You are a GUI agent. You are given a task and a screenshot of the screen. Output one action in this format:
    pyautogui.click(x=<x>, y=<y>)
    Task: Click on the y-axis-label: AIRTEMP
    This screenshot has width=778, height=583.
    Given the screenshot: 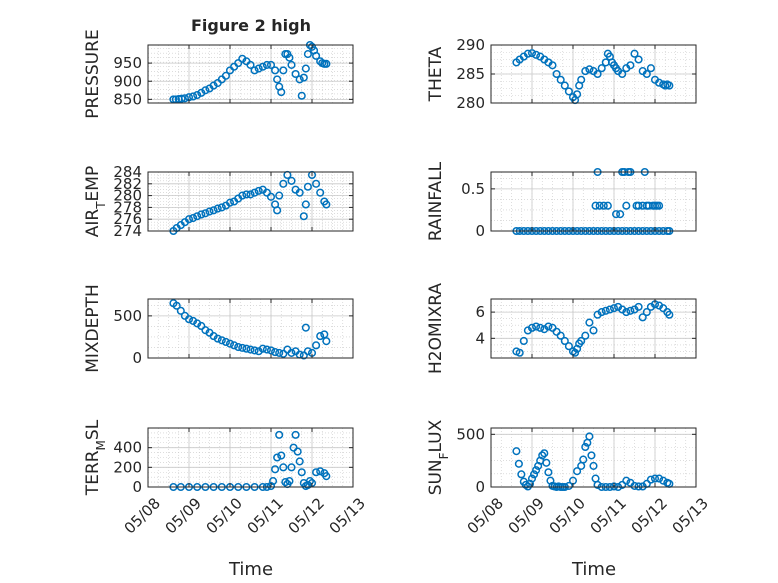 What is the action you would take?
    pyautogui.click(x=95, y=201)
    